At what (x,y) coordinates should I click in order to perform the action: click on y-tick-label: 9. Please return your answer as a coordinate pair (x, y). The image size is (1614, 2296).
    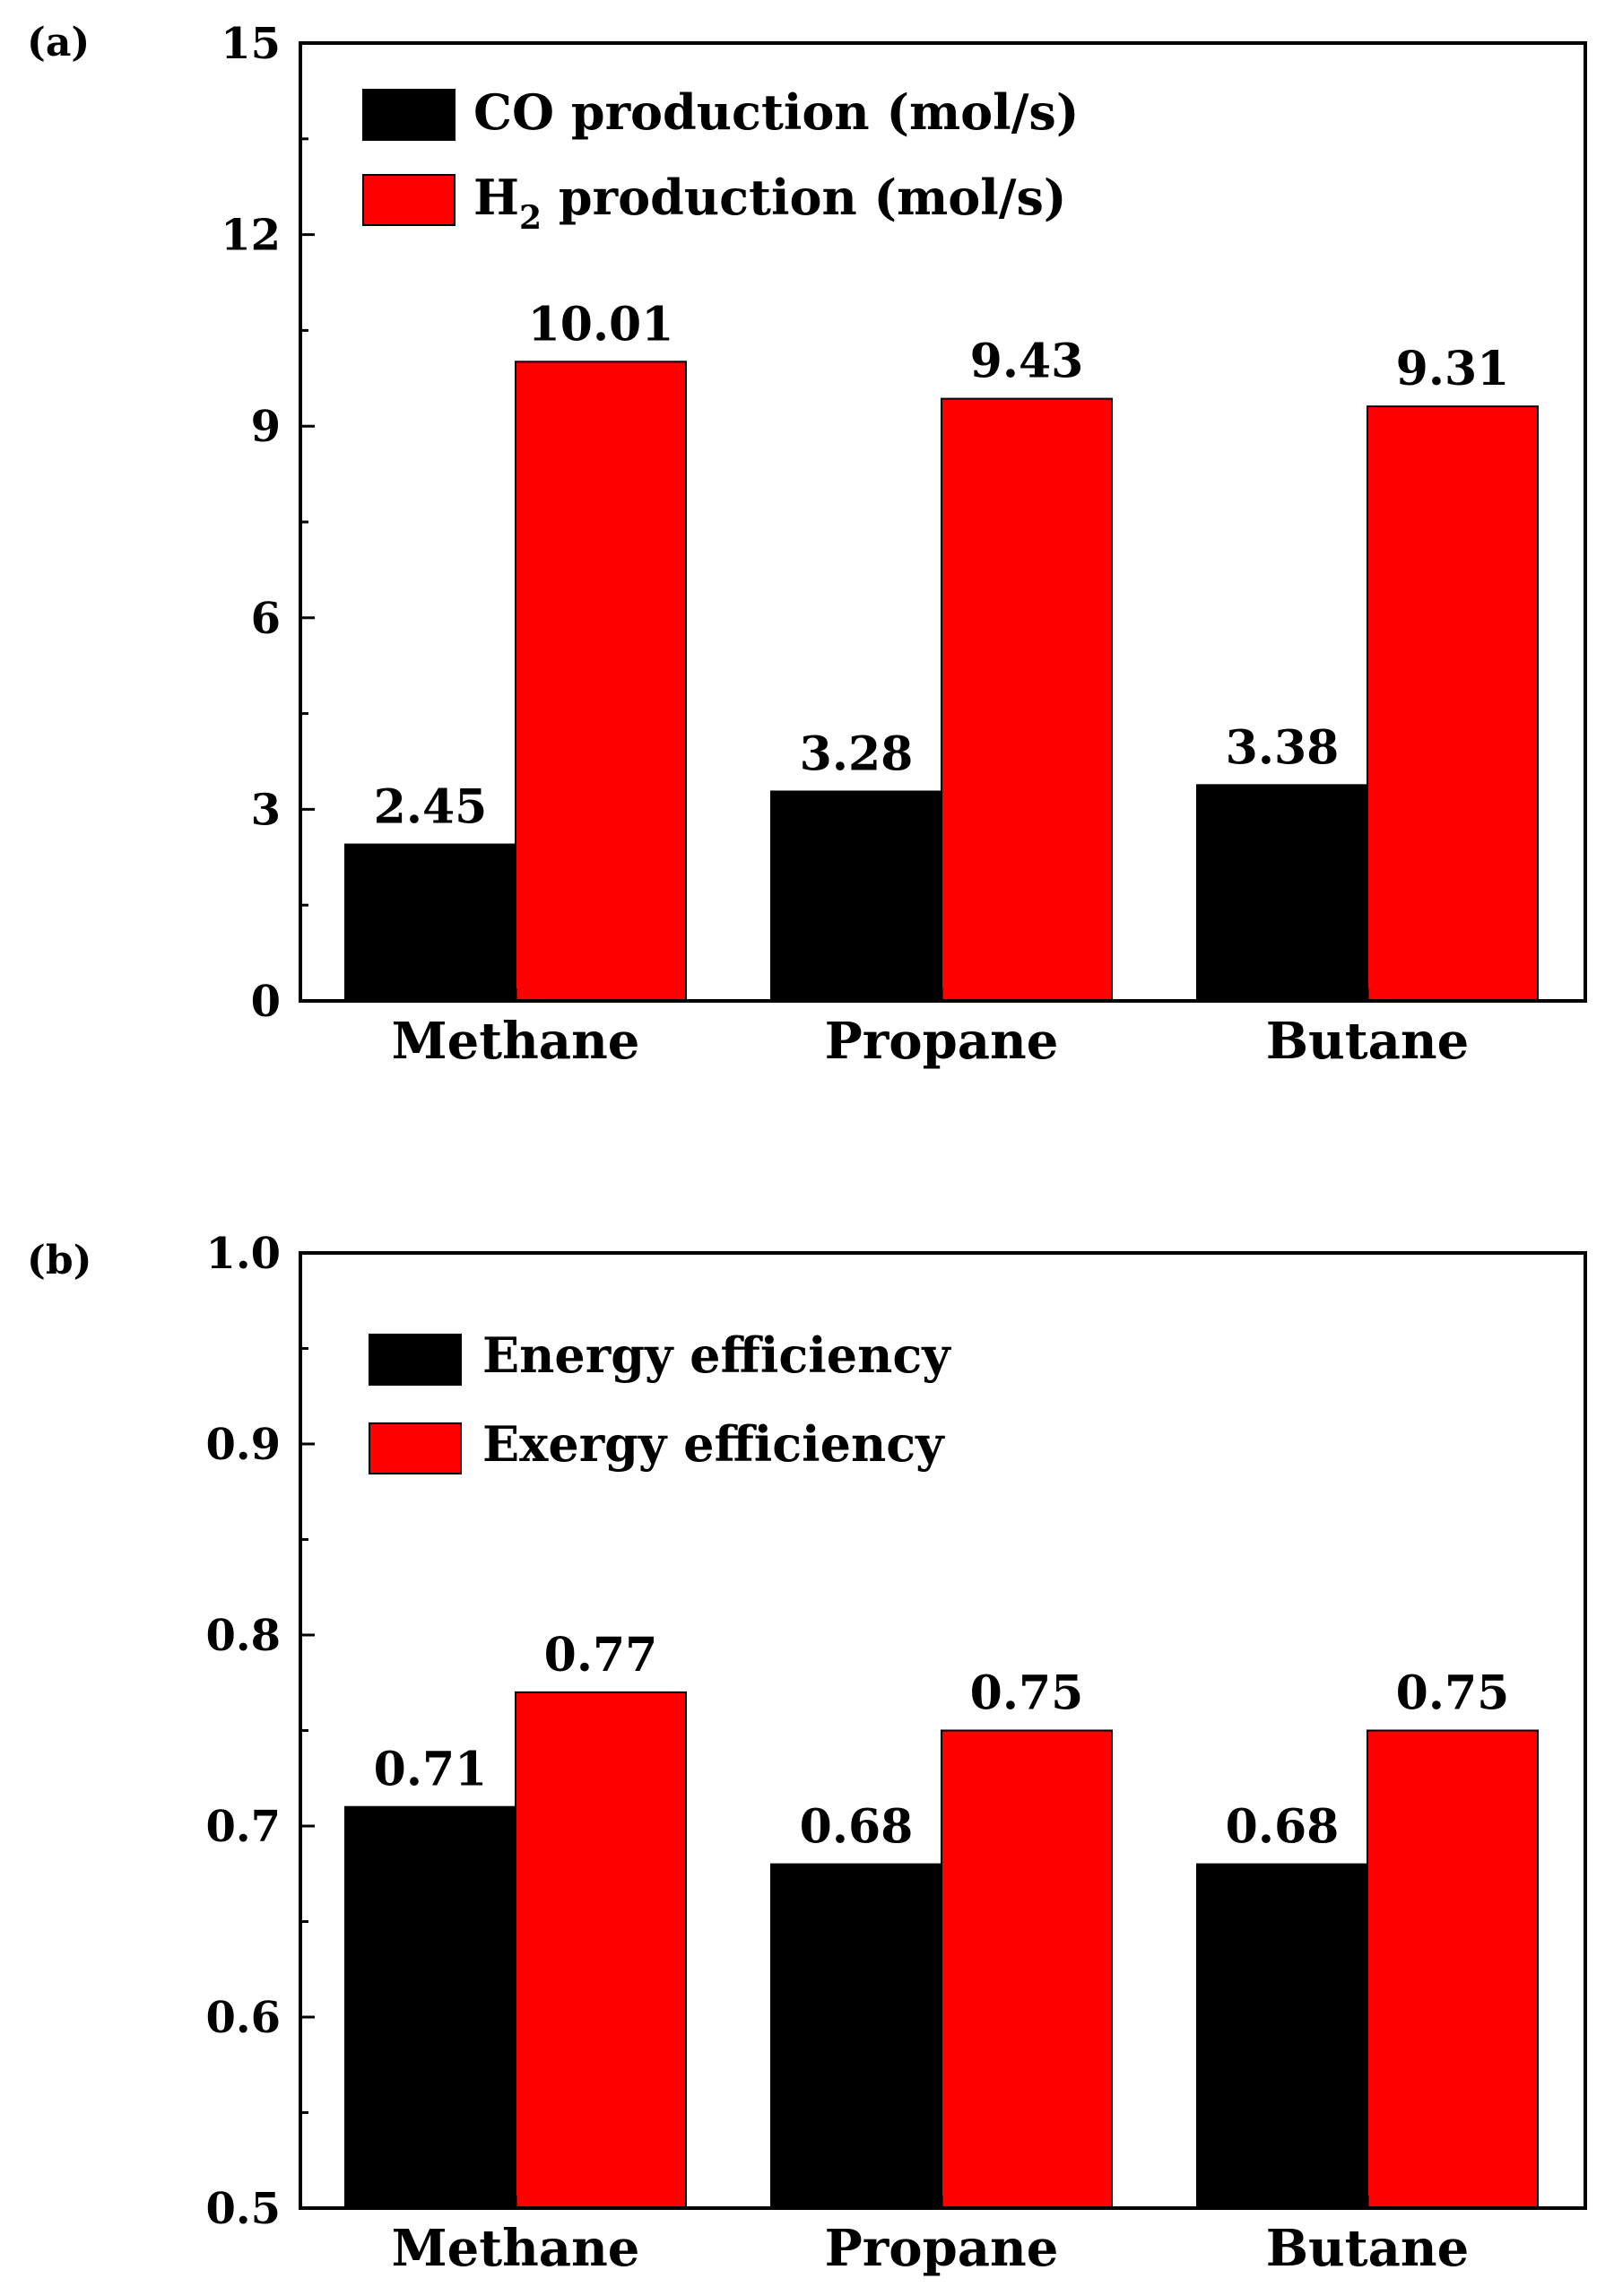
    Looking at the image, I should click on (266, 427).